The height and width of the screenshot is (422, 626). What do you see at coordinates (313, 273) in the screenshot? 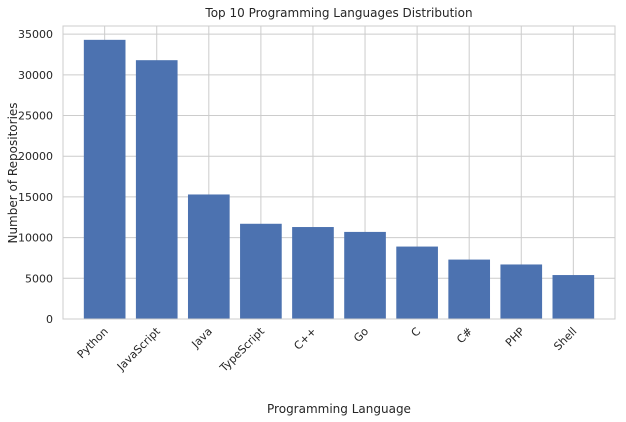
I see `bar-cpp` at bounding box center [313, 273].